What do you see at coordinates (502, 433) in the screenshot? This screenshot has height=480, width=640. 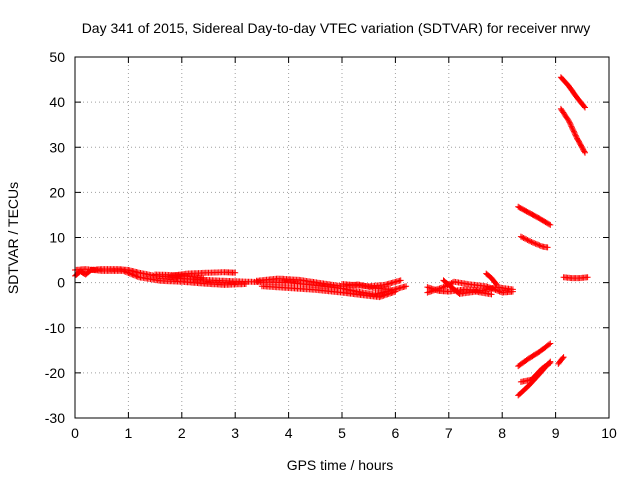 I see `x-tick-label: 8` at bounding box center [502, 433].